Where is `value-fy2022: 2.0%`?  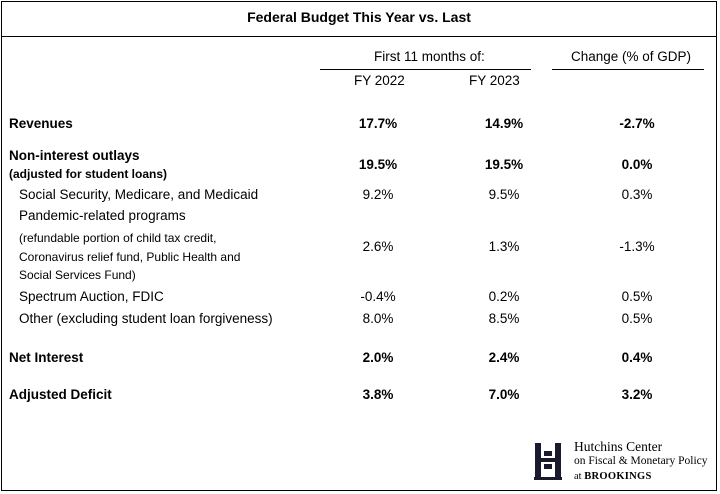
value-fy2022: 2.0% is located at coordinates (378, 357).